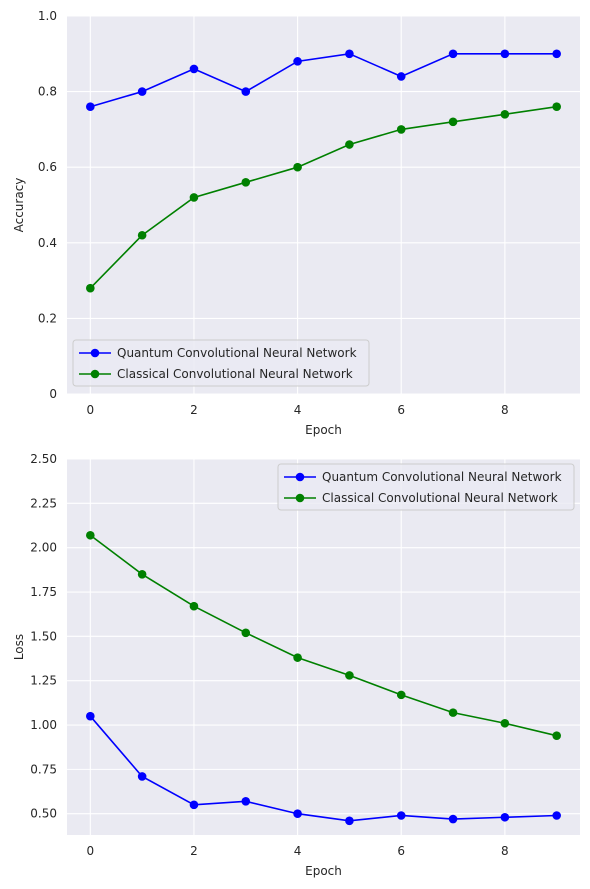 This screenshot has width=590, height=889. I want to click on y-tick-label: 2.00, so click(43, 548).